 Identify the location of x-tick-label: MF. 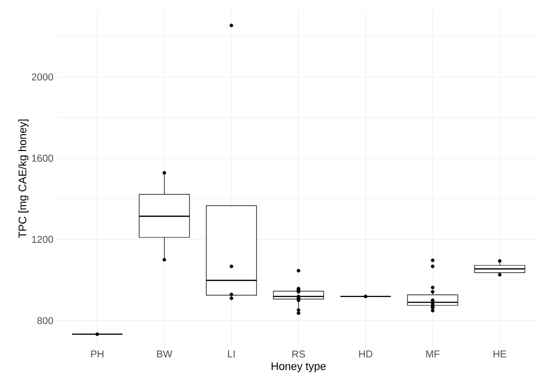
(433, 354).